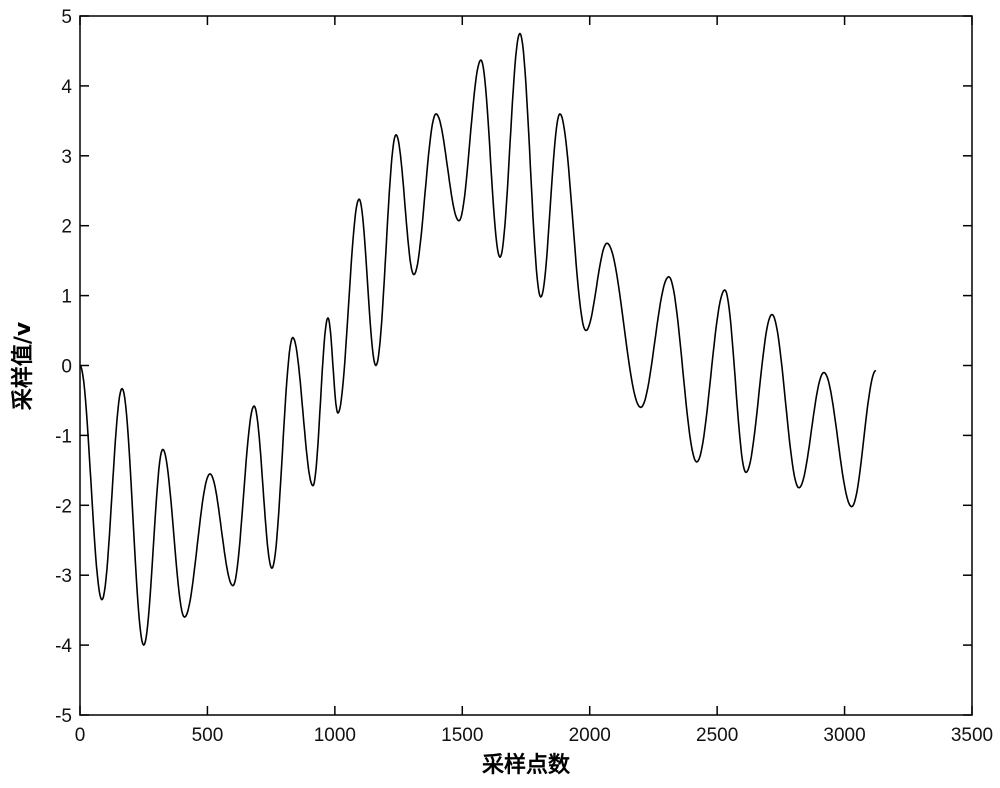 This screenshot has width=1000, height=788. Describe the element at coordinates (63, 576) in the screenshot. I see `y-tick-label: -3` at that location.